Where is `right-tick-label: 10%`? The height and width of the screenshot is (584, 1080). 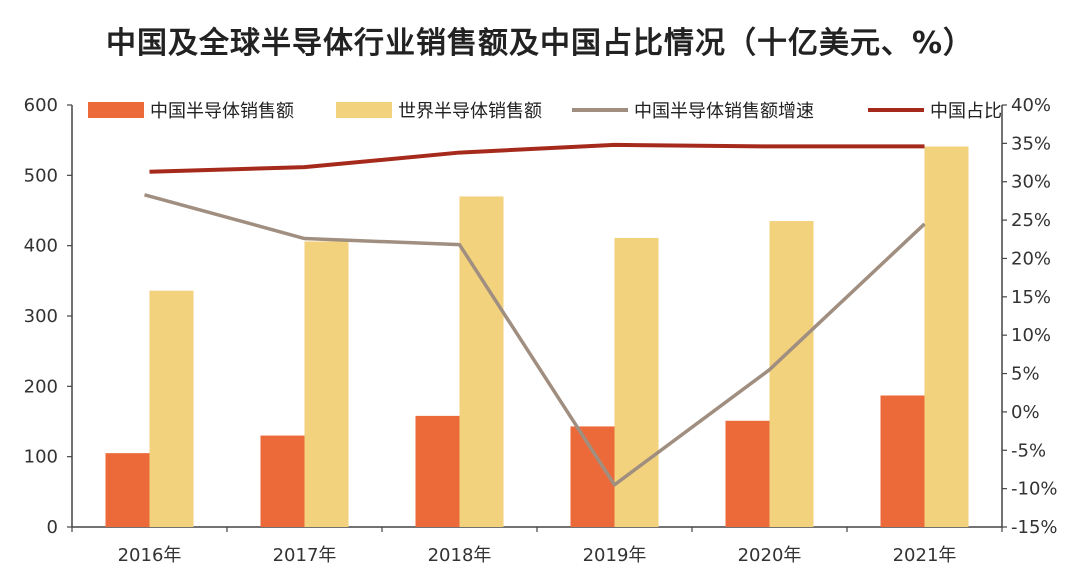
right-tick-label: 10% is located at coordinates (1031, 335).